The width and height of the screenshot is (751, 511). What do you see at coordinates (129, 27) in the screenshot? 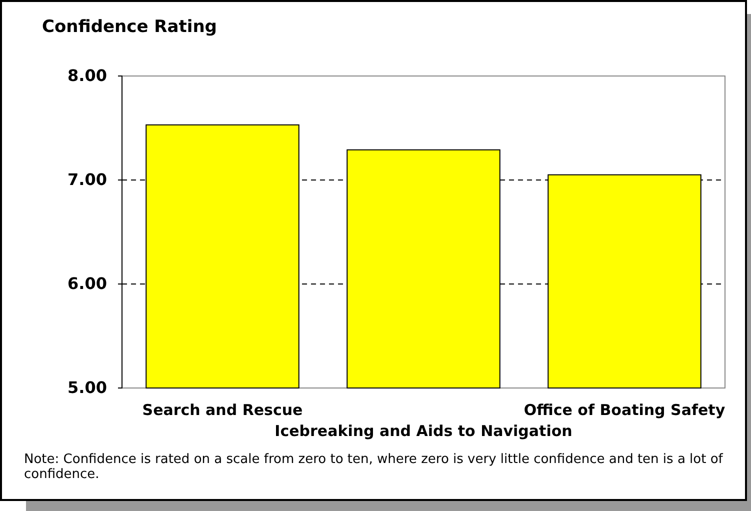
I see `chart-title: Confidence Rating` at bounding box center [129, 27].